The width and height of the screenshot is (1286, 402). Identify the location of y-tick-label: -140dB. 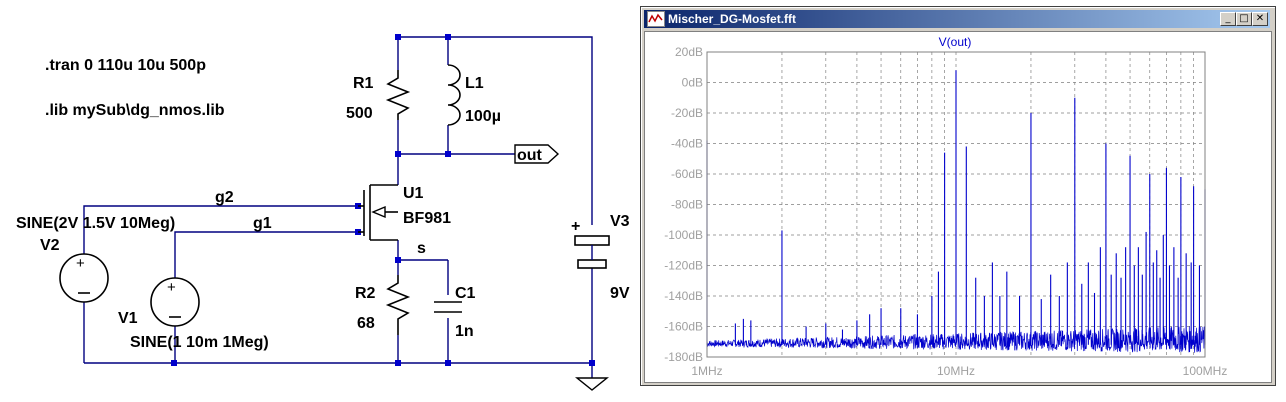
(683, 296).